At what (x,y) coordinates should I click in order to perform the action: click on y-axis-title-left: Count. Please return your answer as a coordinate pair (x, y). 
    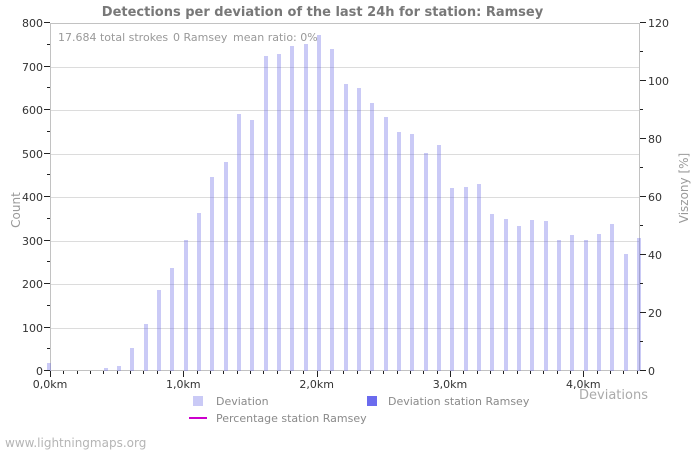
    Looking at the image, I should click on (16, 210).